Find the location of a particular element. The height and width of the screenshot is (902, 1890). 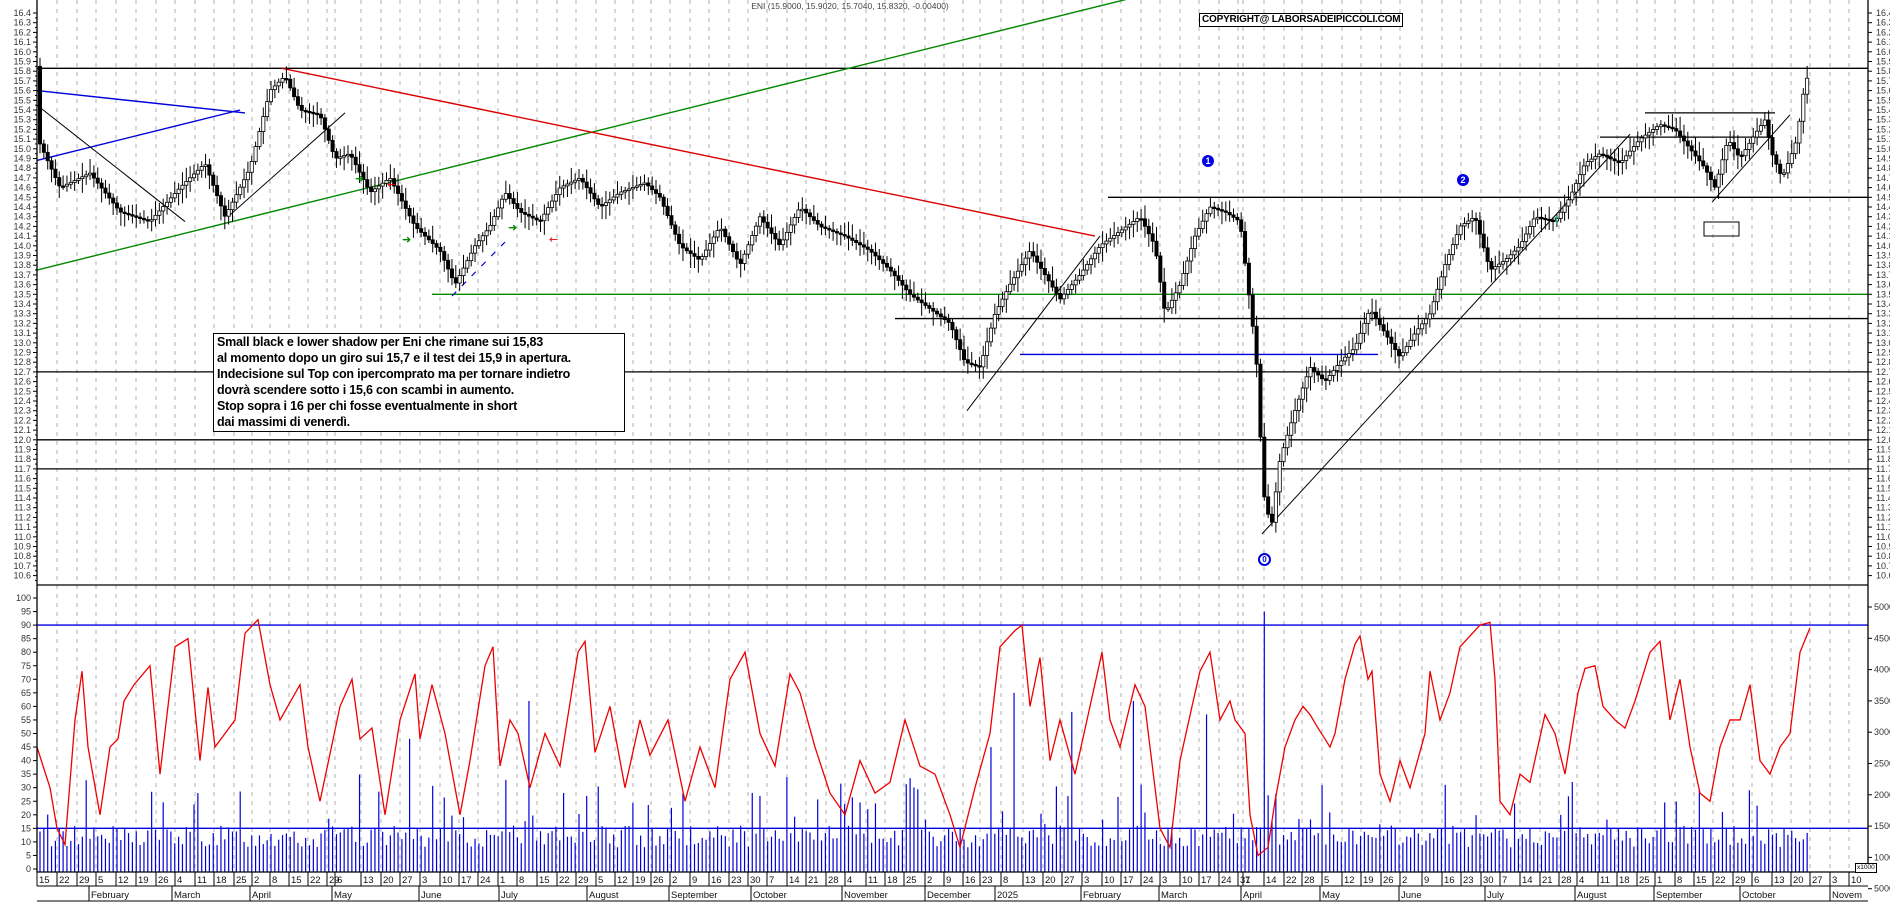

oscillator-tick-label: 85 is located at coordinates (26, 639).